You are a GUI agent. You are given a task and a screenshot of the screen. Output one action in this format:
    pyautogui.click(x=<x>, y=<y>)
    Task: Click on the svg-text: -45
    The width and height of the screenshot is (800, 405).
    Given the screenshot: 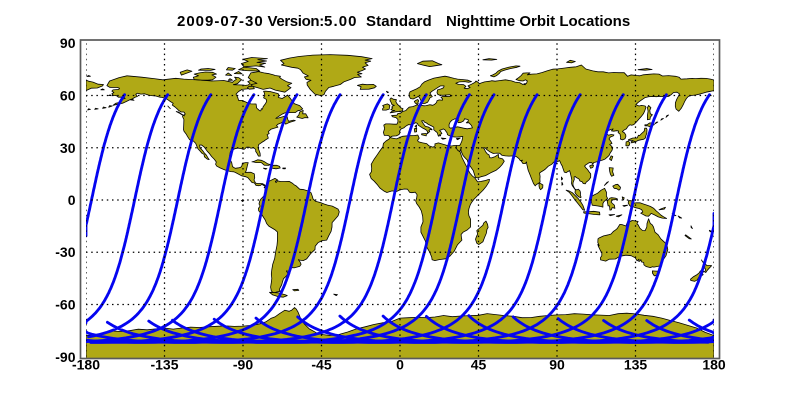 What is the action you would take?
    pyautogui.click(x=321, y=365)
    